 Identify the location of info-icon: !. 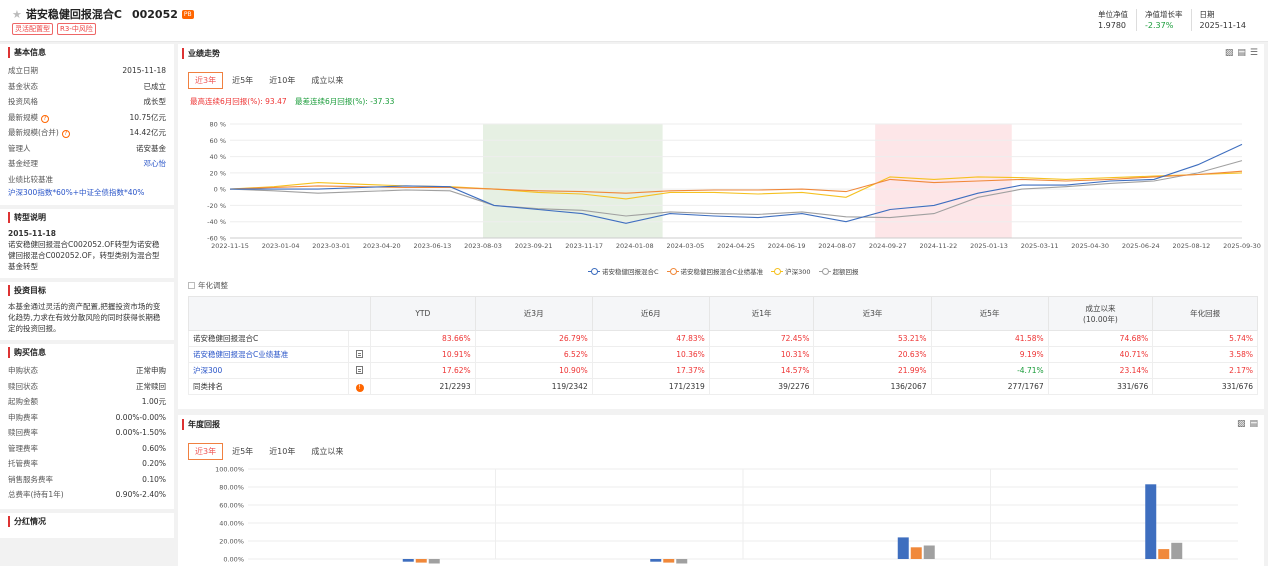
(359, 387).